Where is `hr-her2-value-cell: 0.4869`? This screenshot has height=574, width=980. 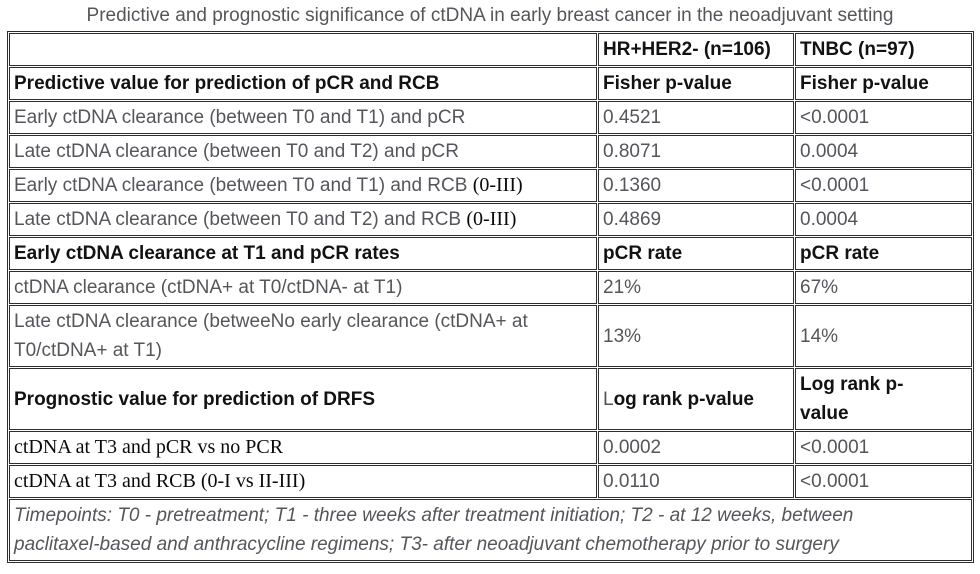 hr-her2-value-cell: 0.4869 is located at coordinates (696, 219).